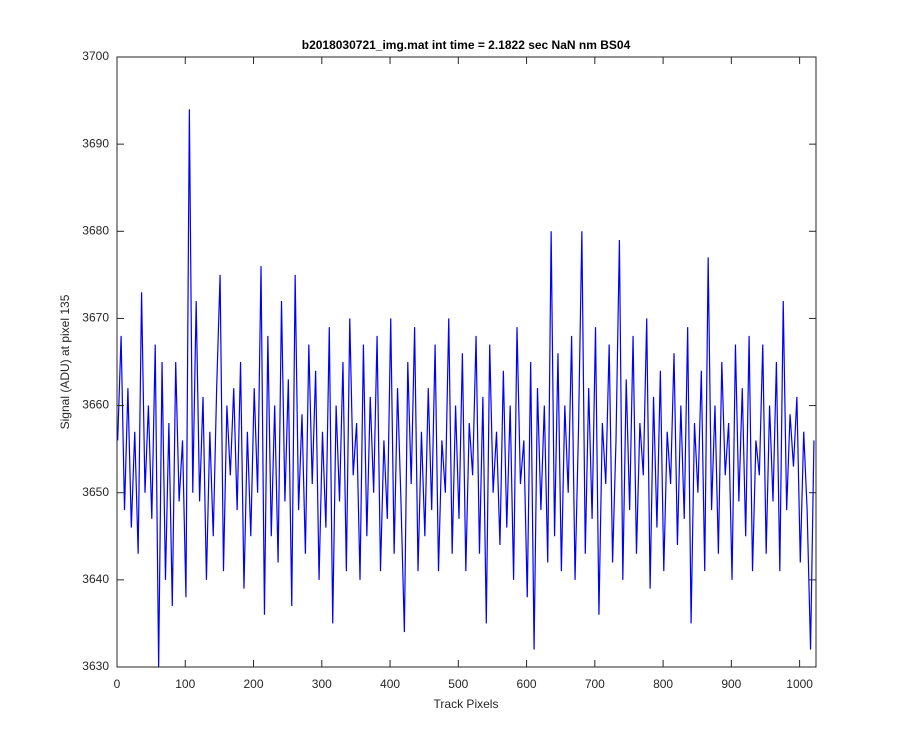 This screenshot has height=750, width=900. I want to click on x-tick-label: 1000, so click(799, 684).